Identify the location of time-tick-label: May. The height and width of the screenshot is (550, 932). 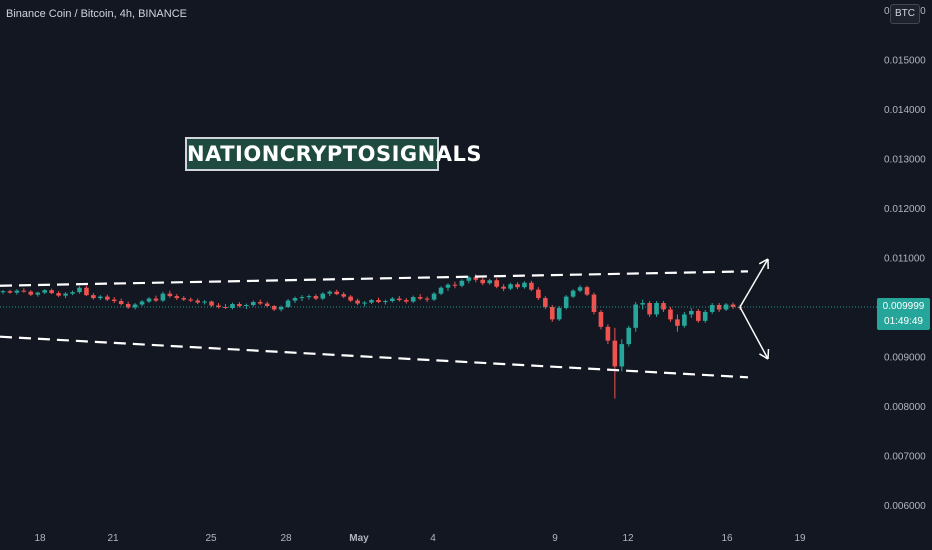
(359, 538).